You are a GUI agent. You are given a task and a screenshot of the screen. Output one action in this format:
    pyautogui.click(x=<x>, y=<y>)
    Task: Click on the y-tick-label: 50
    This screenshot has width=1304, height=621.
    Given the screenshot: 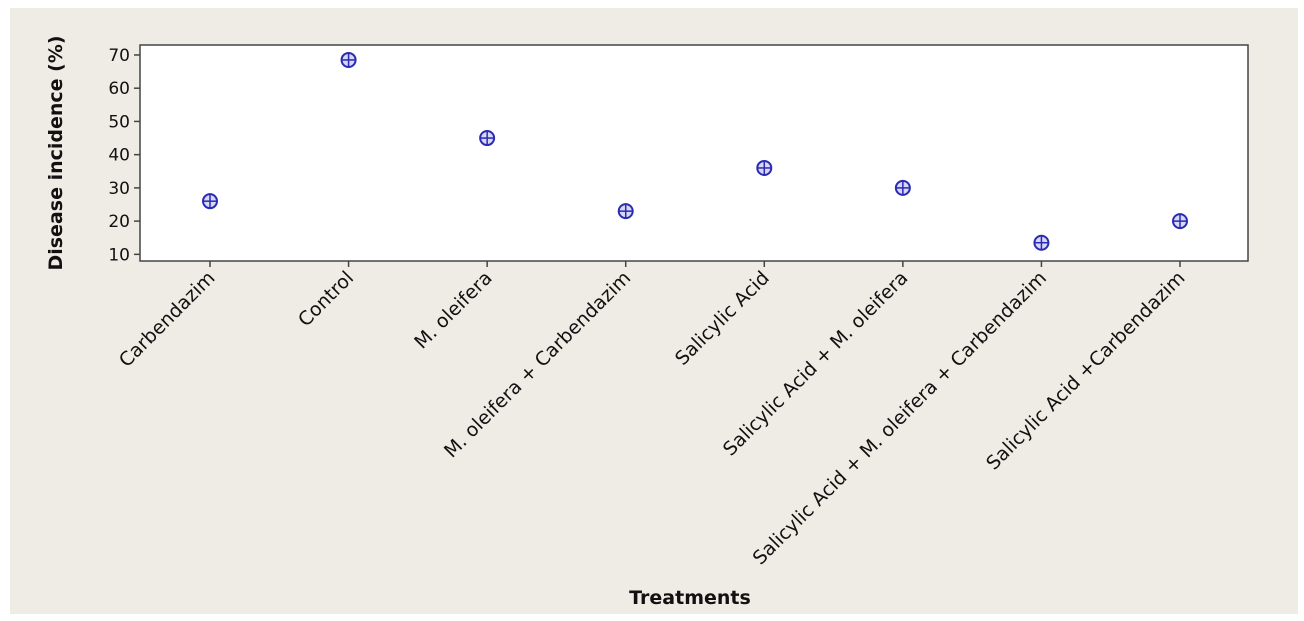 What is the action you would take?
    pyautogui.click(x=119, y=122)
    